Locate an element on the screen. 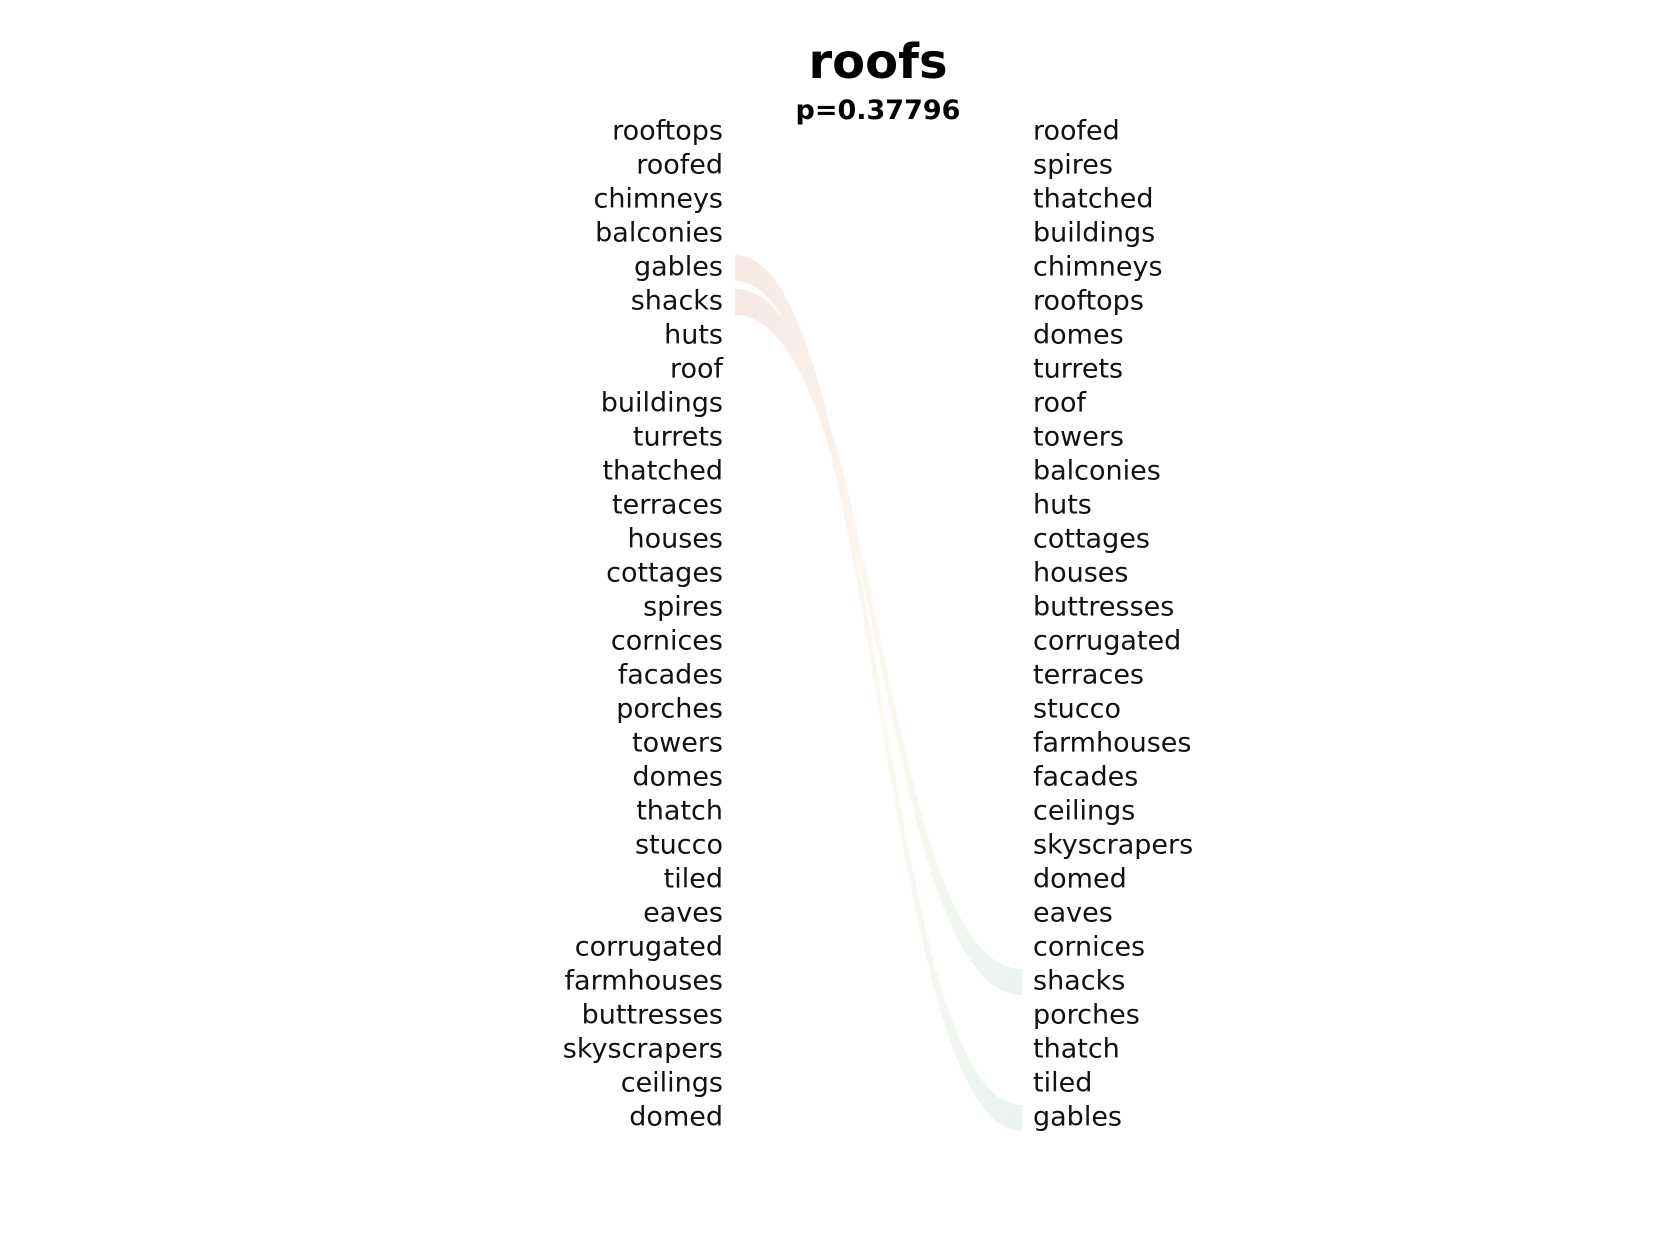 The height and width of the screenshot is (1260, 1680). left-word-houses: houses is located at coordinates (676, 539).